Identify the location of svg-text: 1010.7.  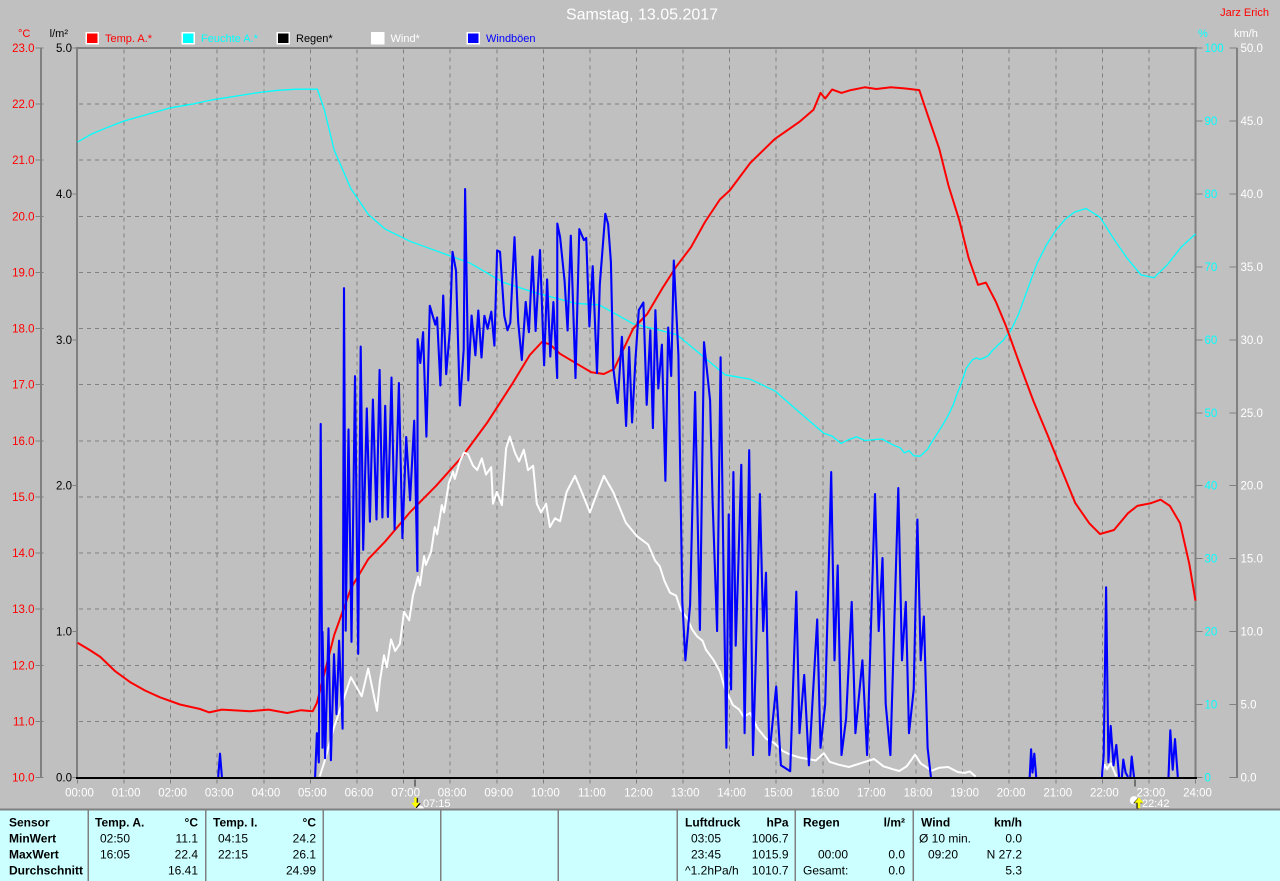
(770, 871).